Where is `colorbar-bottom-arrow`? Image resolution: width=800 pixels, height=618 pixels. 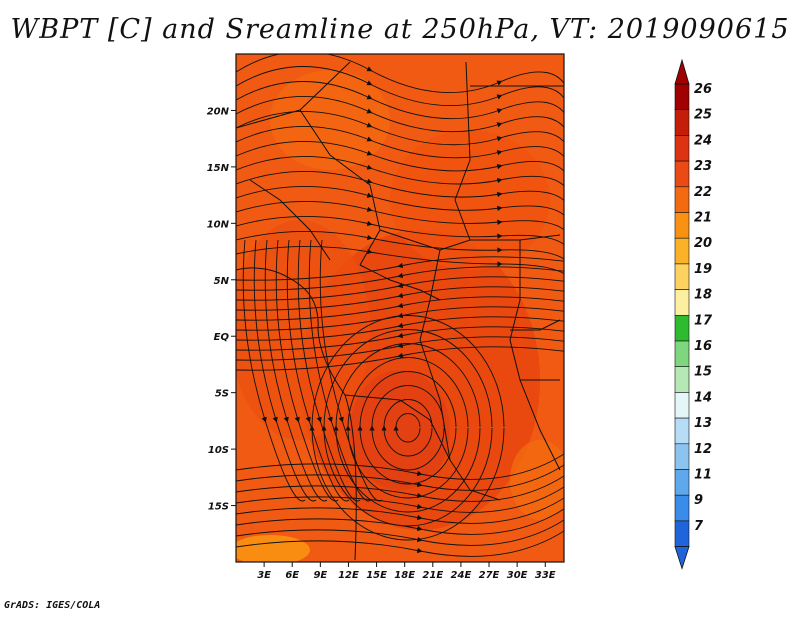
colorbar-bottom-arrow is located at coordinates (682, 558).